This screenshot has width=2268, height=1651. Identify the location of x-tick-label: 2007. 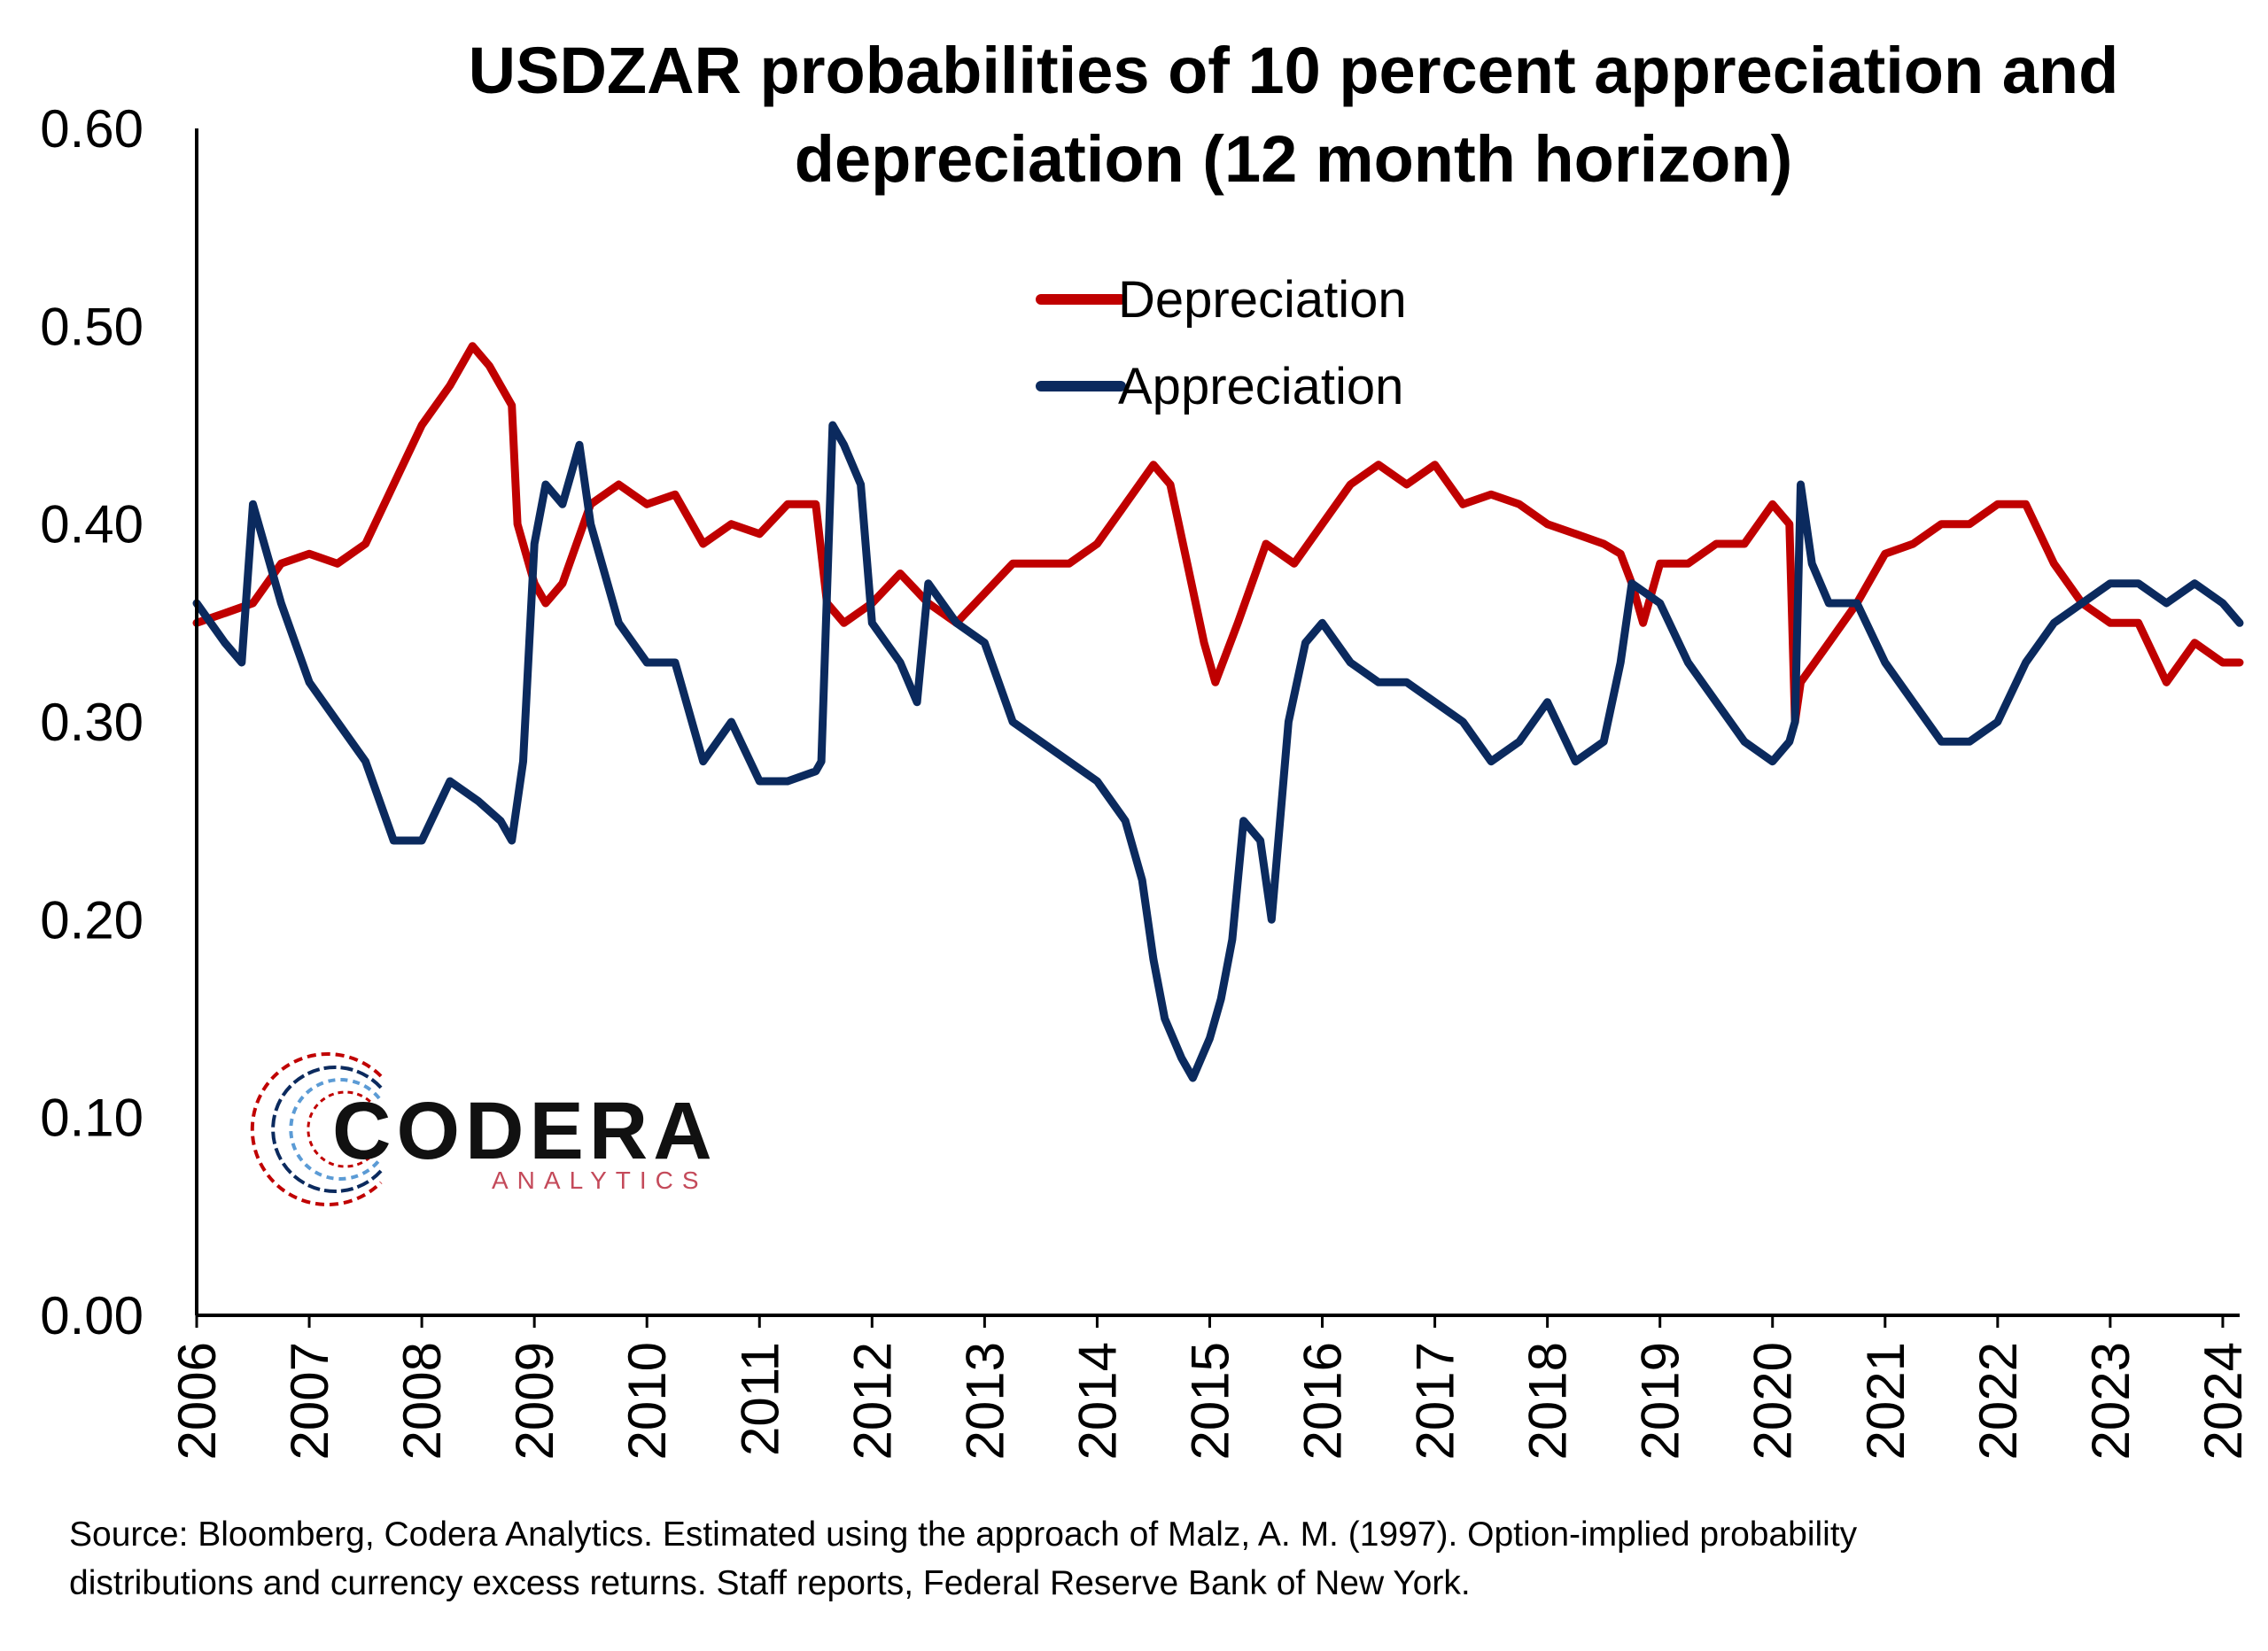
(309, 1401).